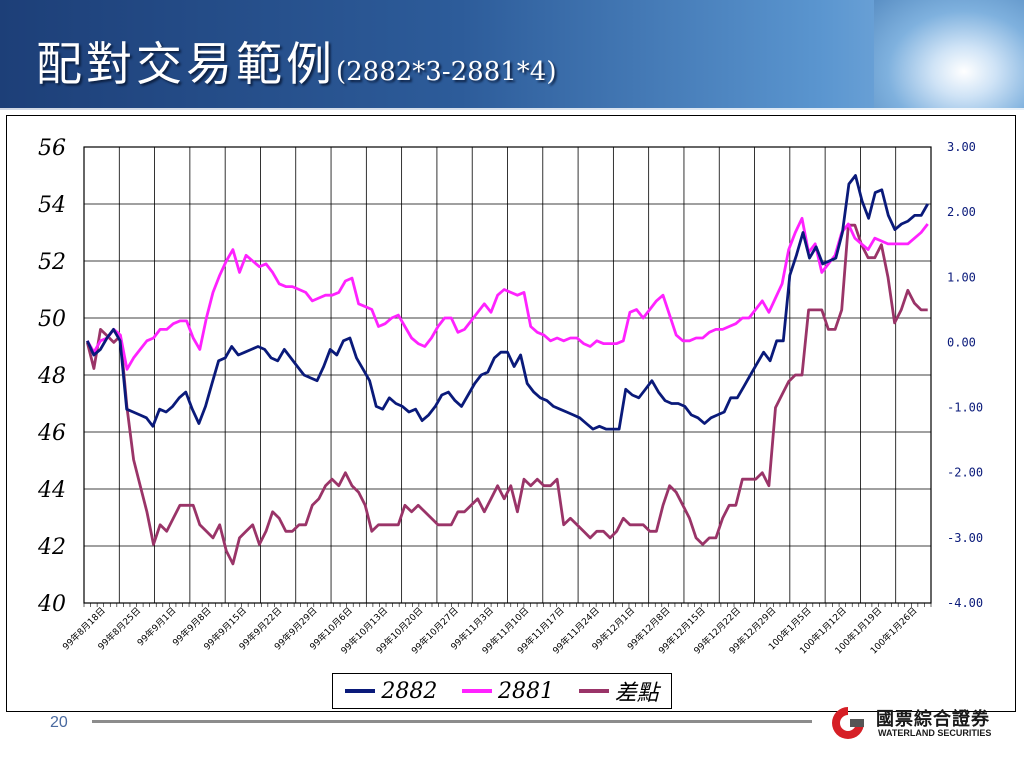 The height and width of the screenshot is (768, 1024). I want to click on slide-title-main: 配對交易範例, so click(186, 64).